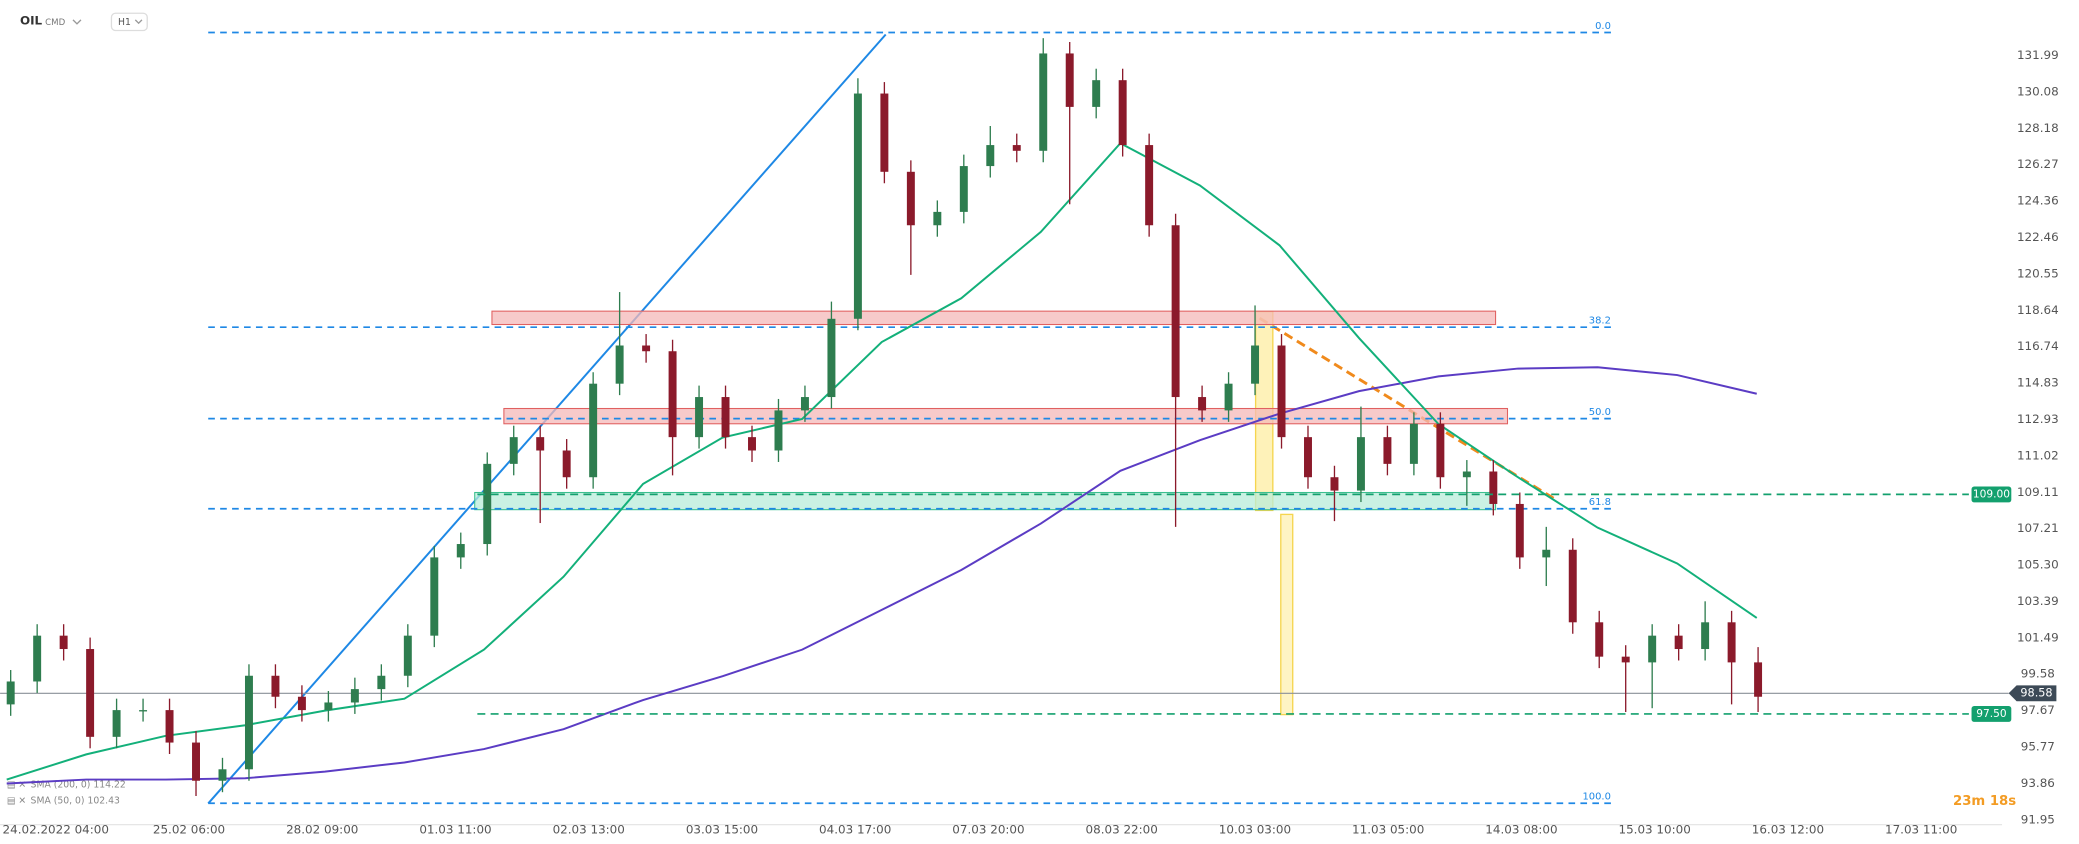 This screenshot has height=844, width=2079. What do you see at coordinates (55, 23) in the screenshot?
I see `market: CMD` at bounding box center [55, 23].